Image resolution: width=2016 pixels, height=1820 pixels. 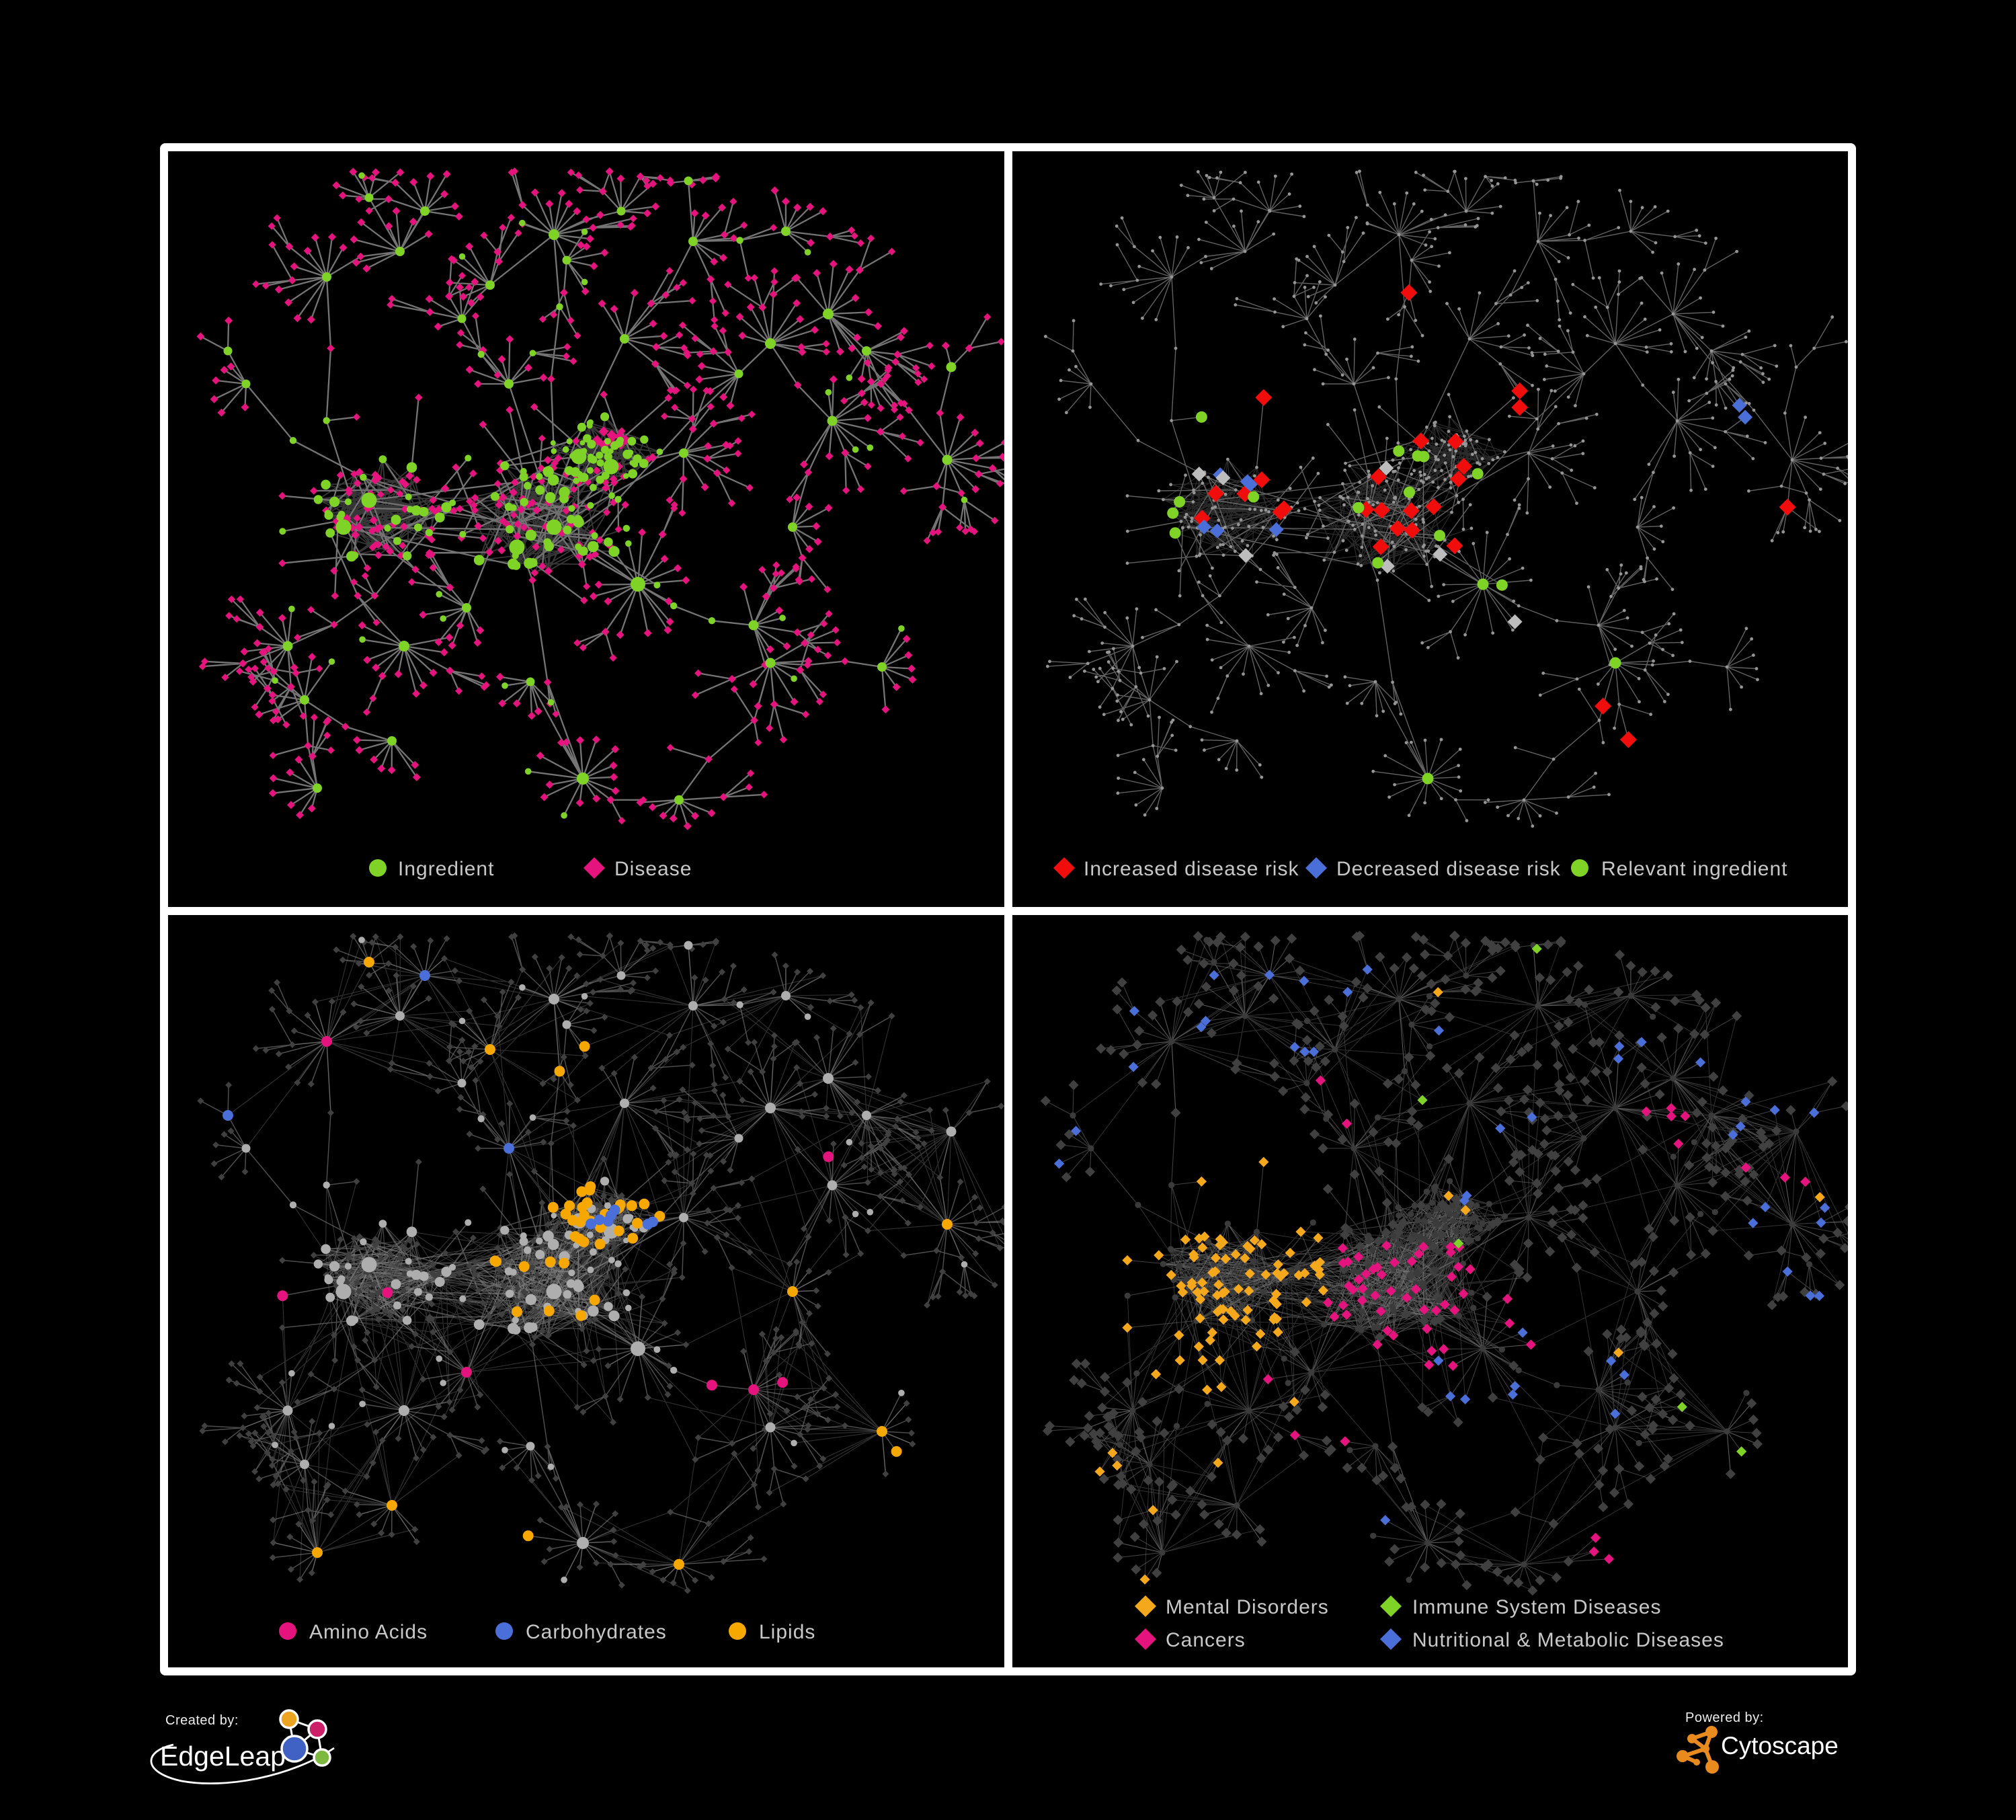 I want to click on svg-text: Cytoscape, so click(x=1780, y=1745).